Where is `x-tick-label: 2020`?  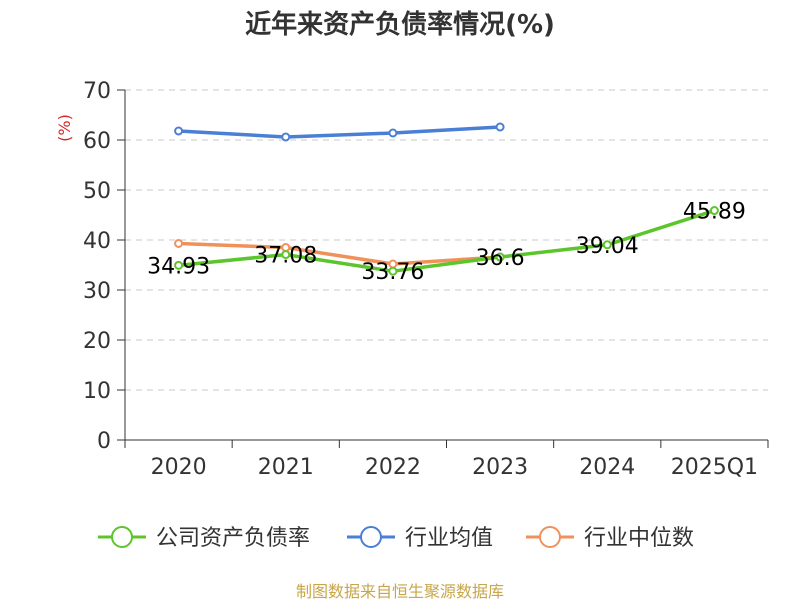 x-tick-label: 2020 is located at coordinates (179, 467).